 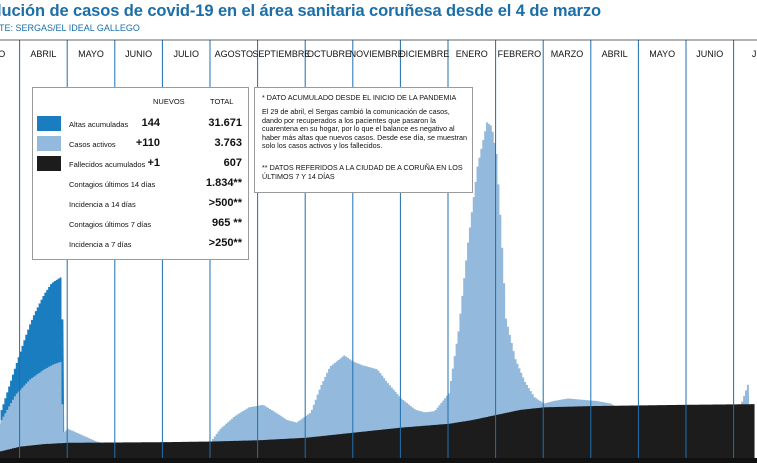 What do you see at coordinates (153, 163) in the screenshot?
I see `row-nuevos: +1` at bounding box center [153, 163].